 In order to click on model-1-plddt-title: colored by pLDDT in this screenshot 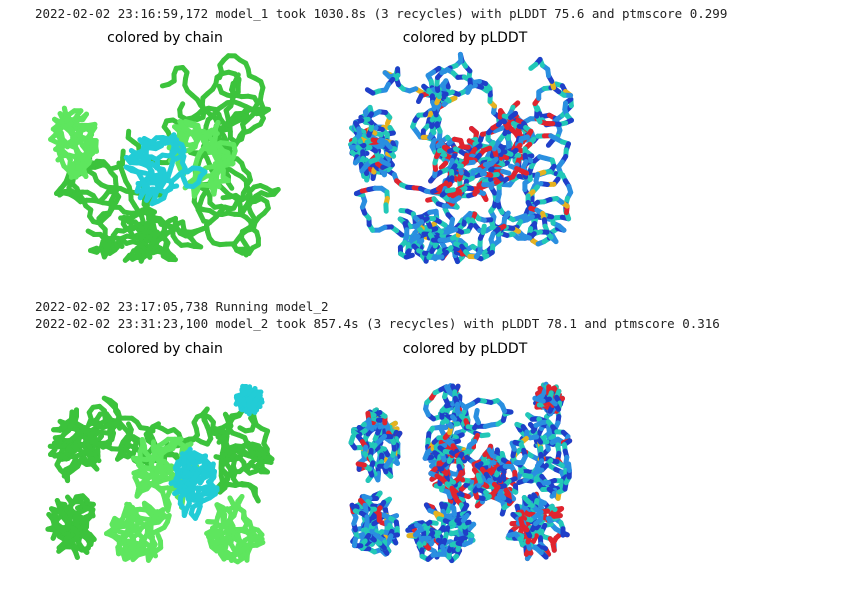, I will do `click(465, 38)`.